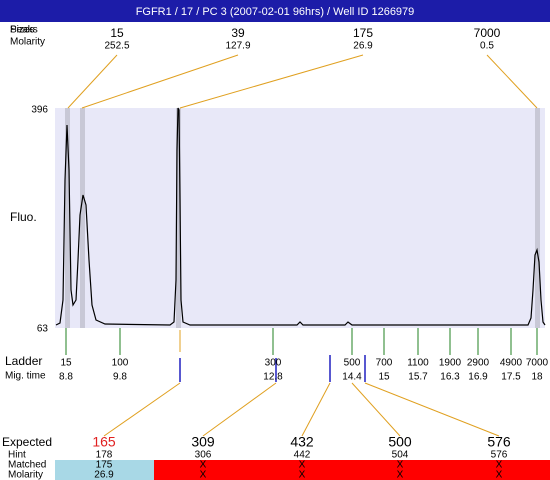  What do you see at coordinates (450, 377) in the screenshot?
I see `mig-time: 16.3` at bounding box center [450, 377].